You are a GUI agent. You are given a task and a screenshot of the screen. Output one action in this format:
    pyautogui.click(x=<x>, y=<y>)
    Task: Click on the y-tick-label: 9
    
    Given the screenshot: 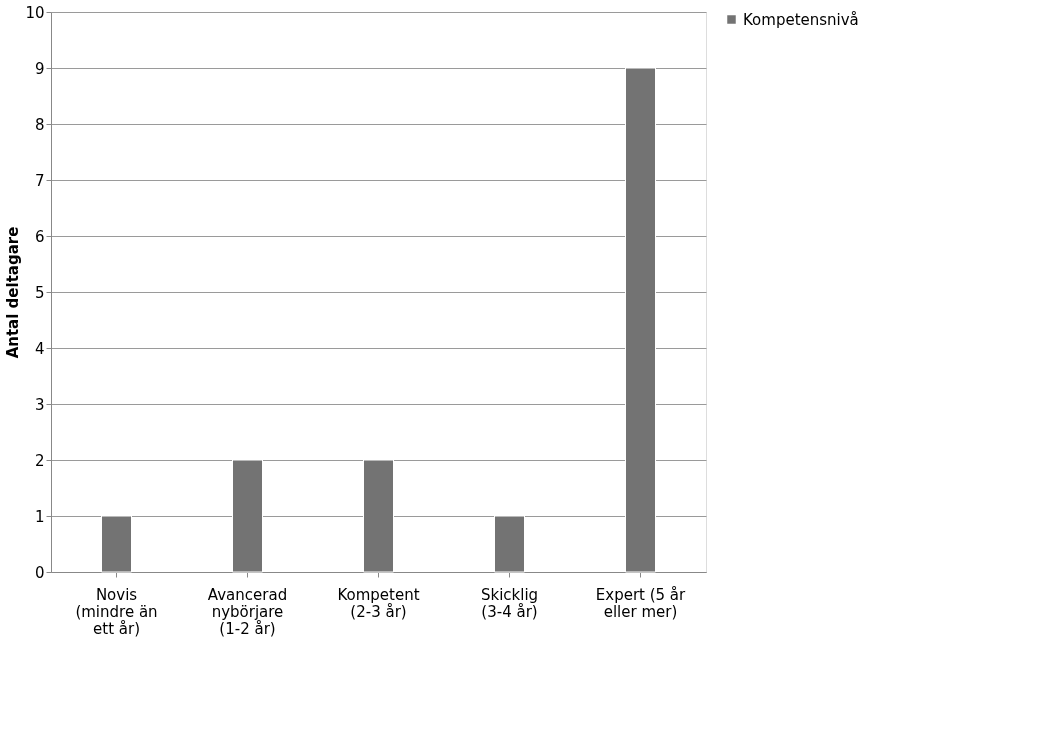 What is the action you would take?
    pyautogui.click(x=39, y=68)
    